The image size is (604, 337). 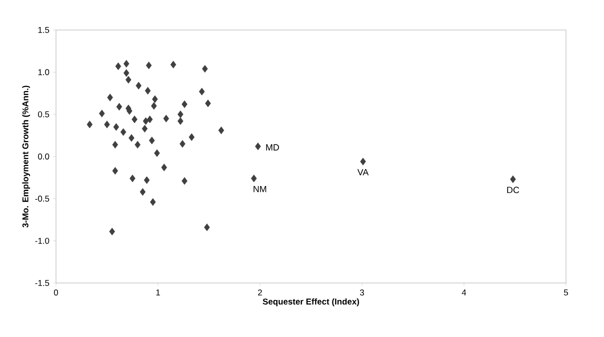 What do you see at coordinates (42, 199) in the screenshot?
I see `y-tick-label: -0.5` at bounding box center [42, 199].